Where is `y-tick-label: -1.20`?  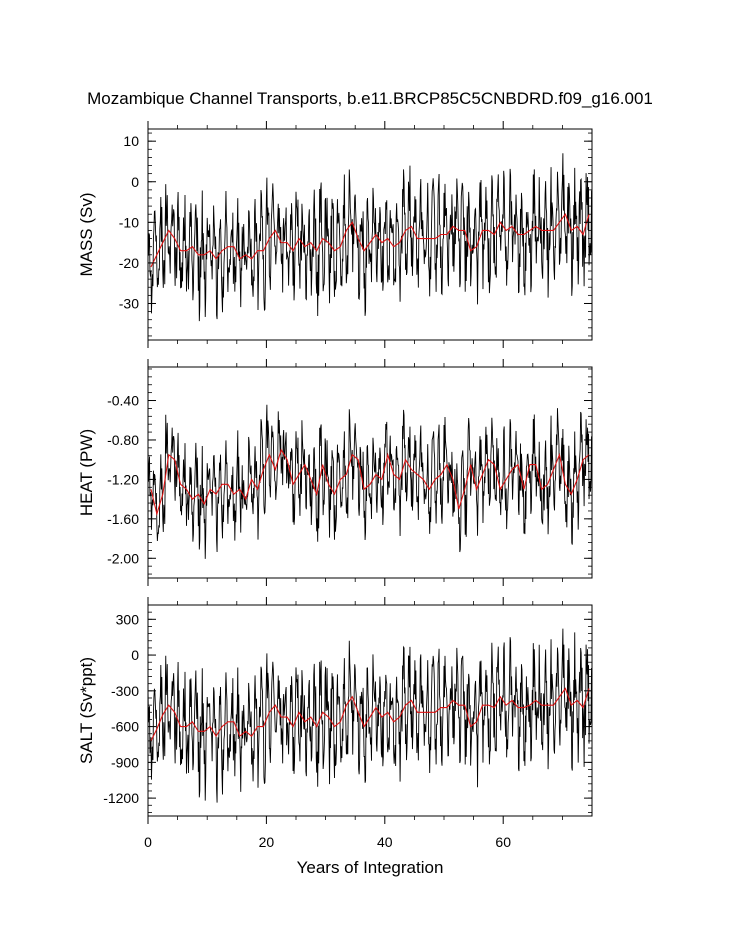
y-tick-label: -1.20 is located at coordinates (123, 479).